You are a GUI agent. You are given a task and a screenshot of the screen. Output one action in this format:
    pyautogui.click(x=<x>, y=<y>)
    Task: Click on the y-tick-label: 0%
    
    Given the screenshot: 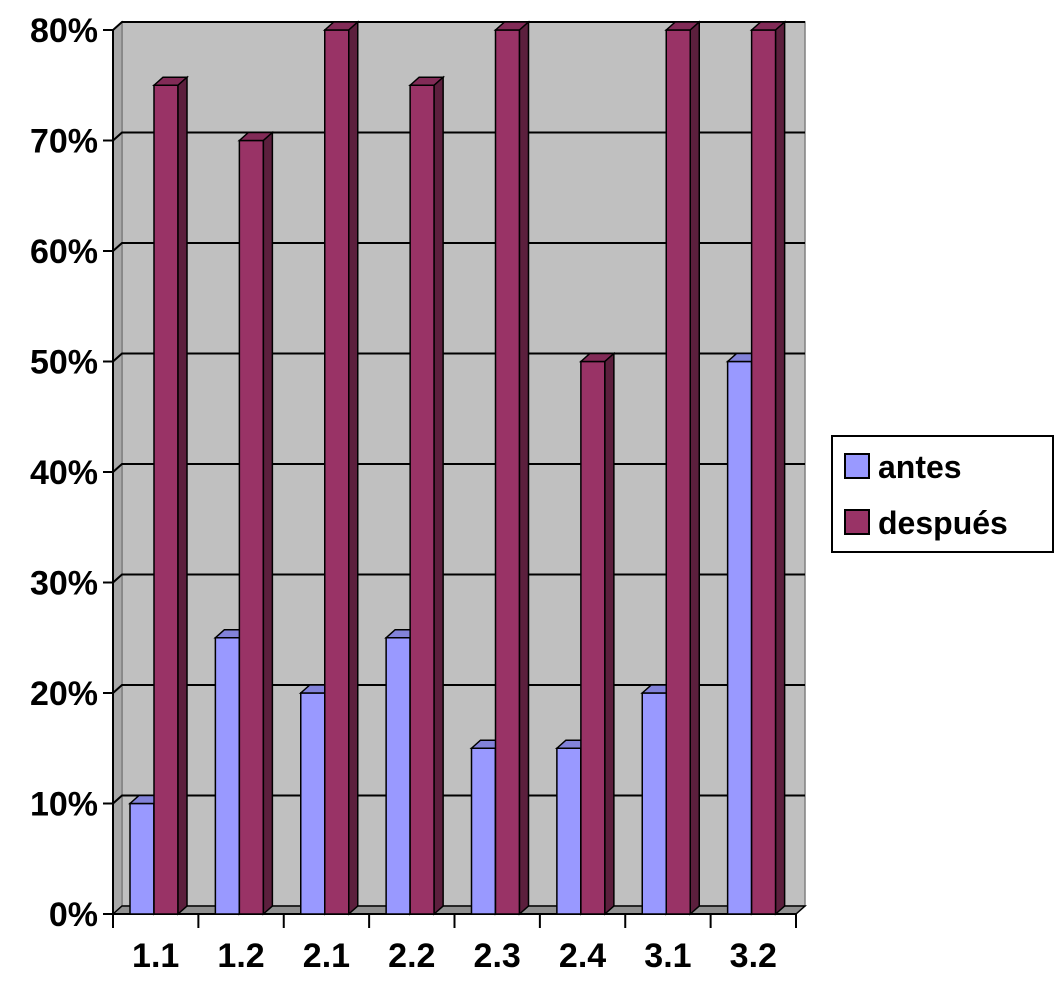 What is the action you would take?
    pyautogui.click(x=73, y=915)
    